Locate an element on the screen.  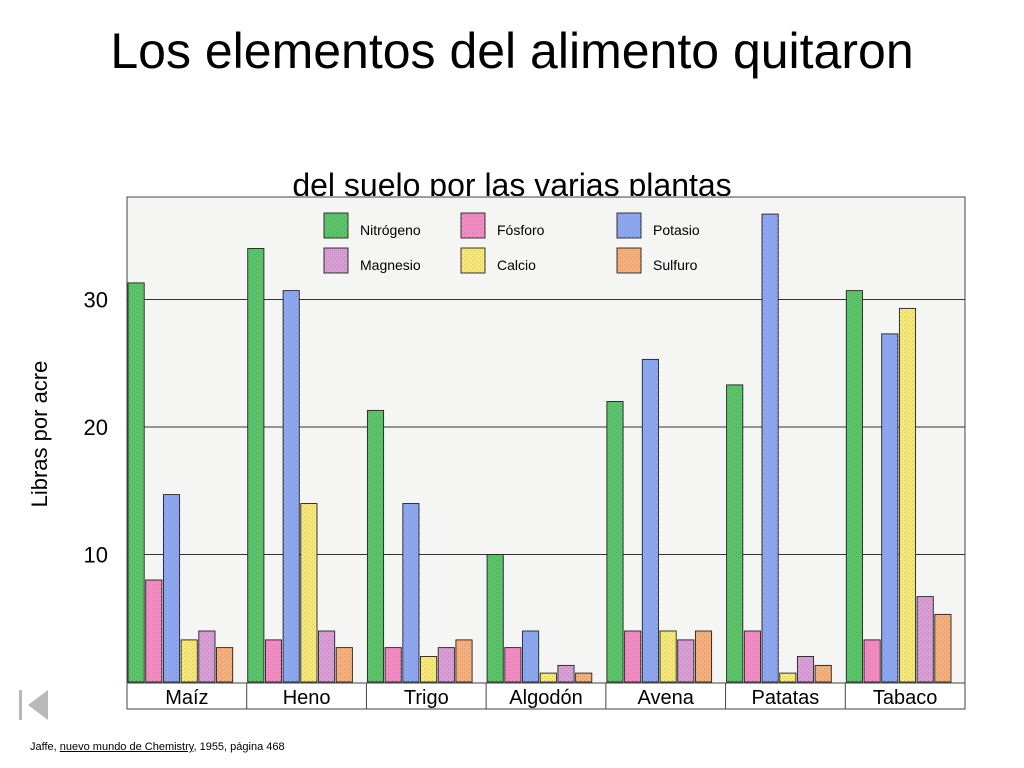
bar-tabaco-fosforo is located at coordinates (872, 661).